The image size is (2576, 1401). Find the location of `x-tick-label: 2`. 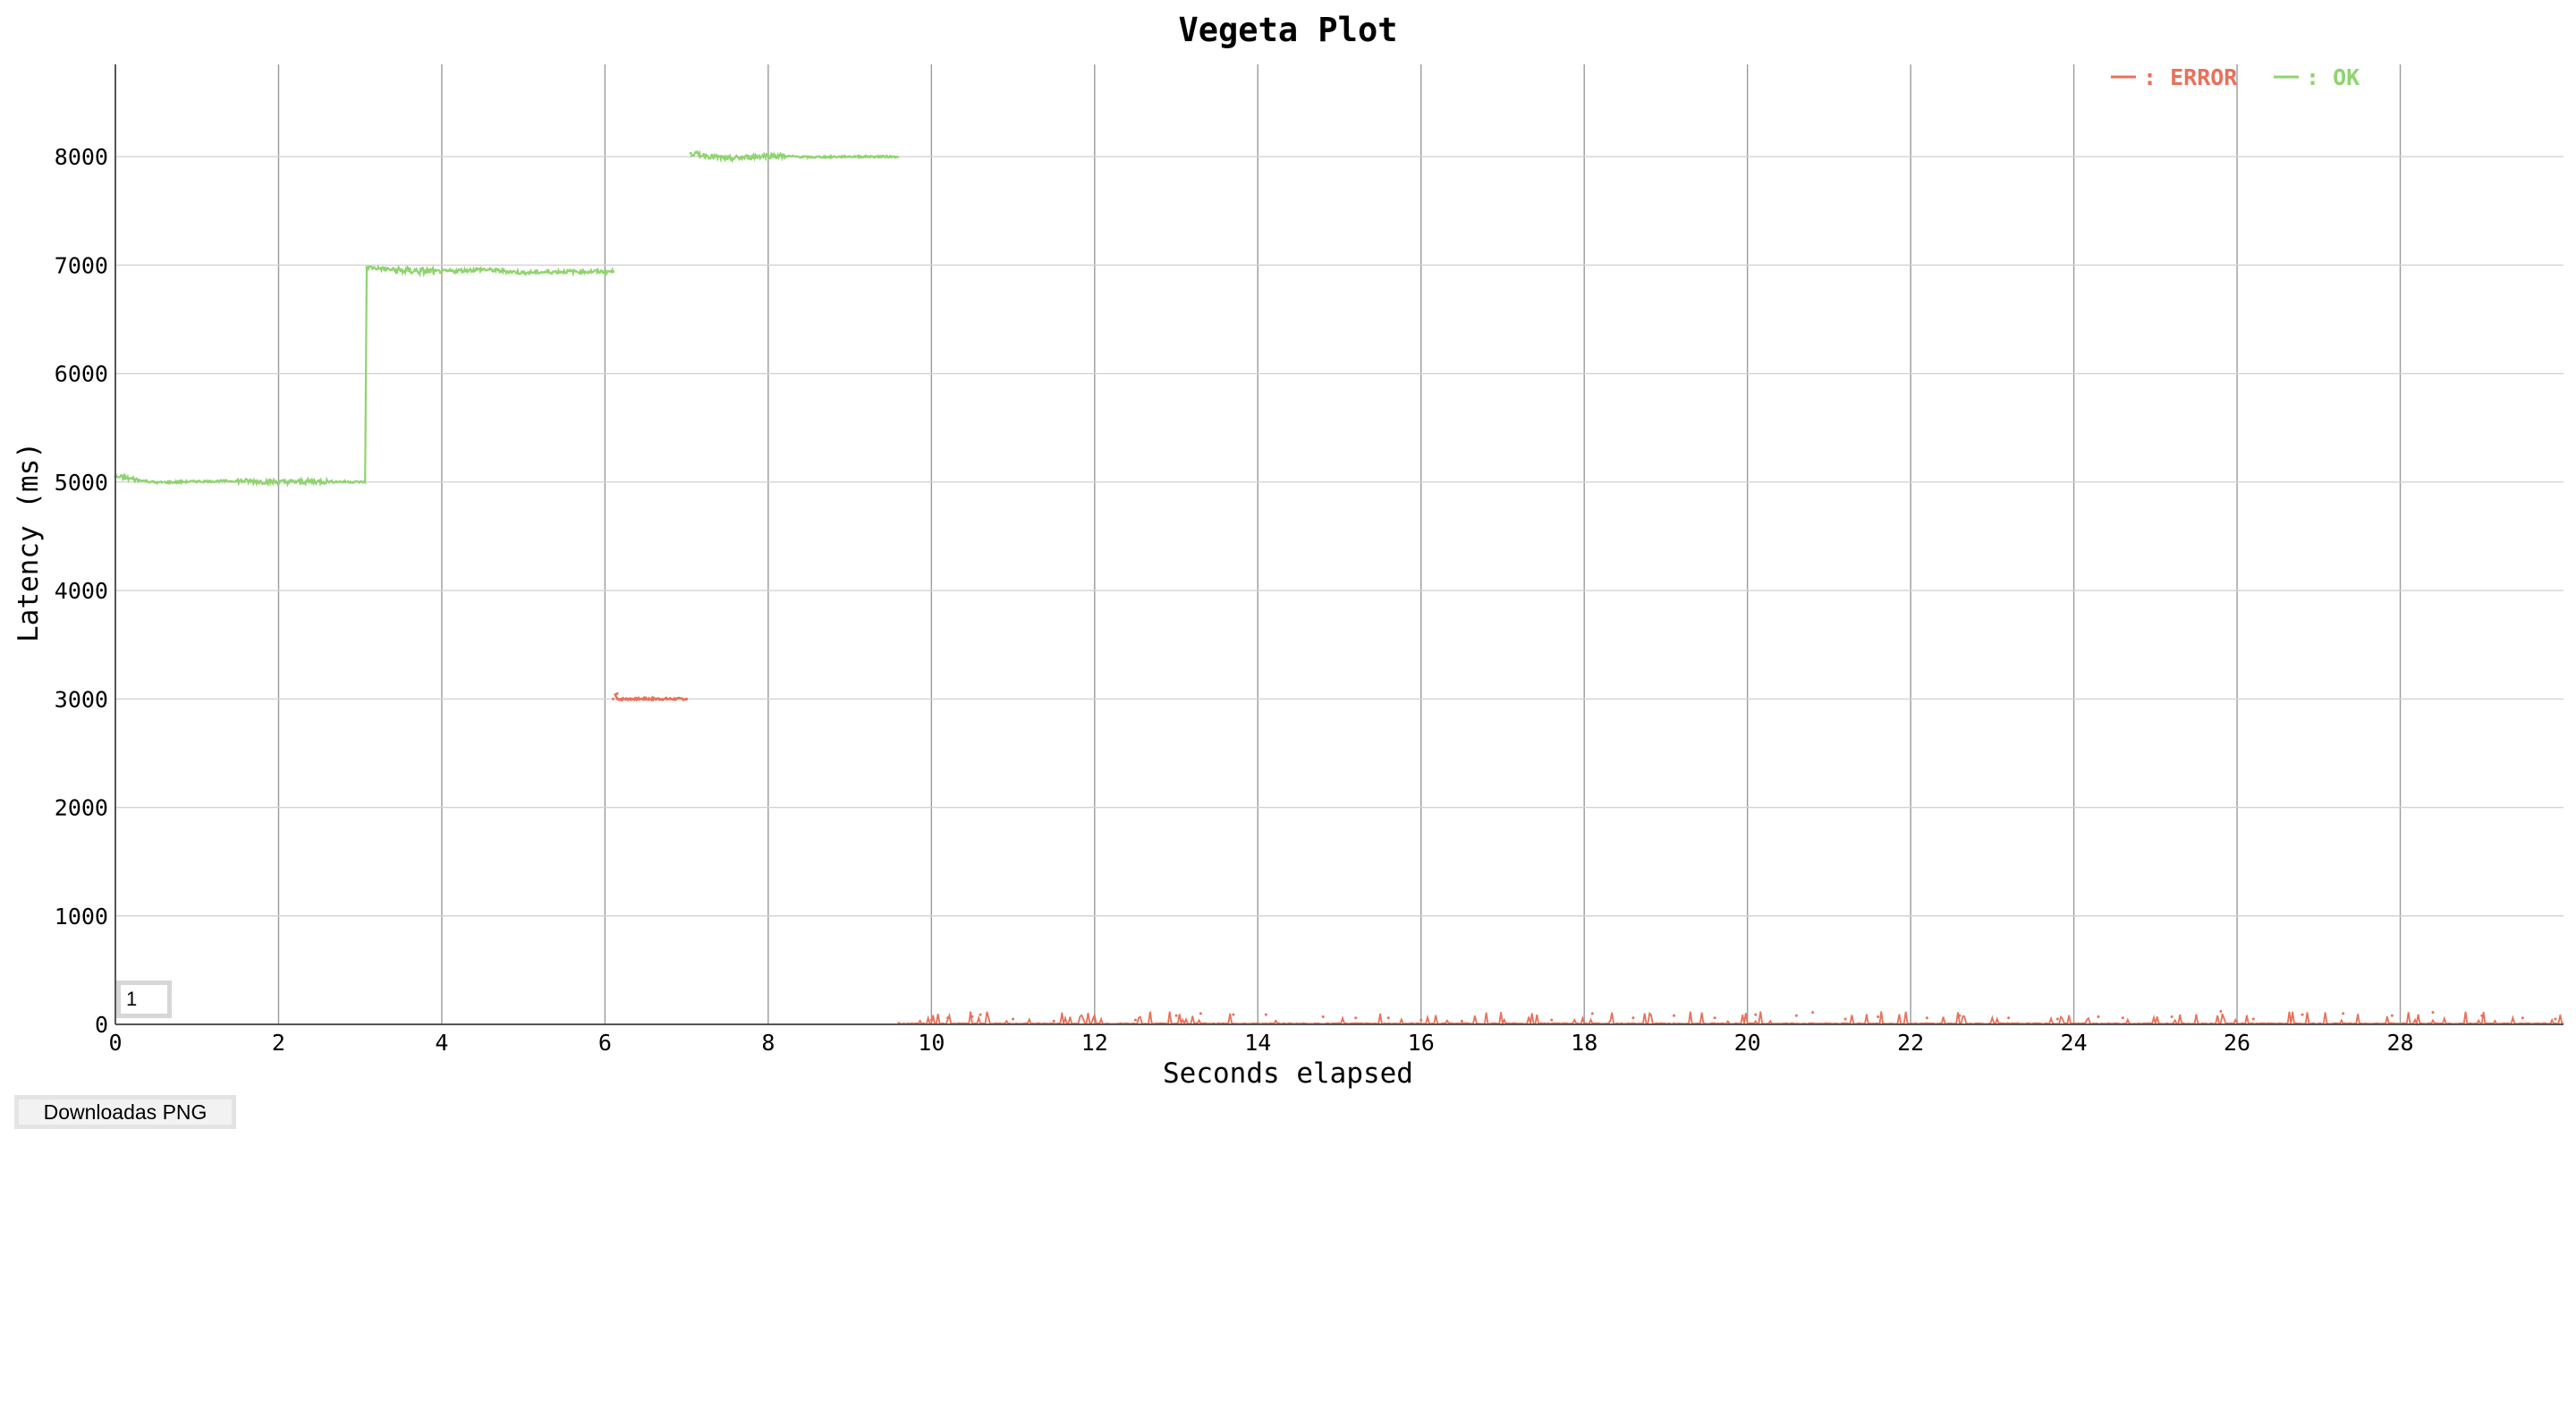

x-tick-label: 2 is located at coordinates (278, 1043).